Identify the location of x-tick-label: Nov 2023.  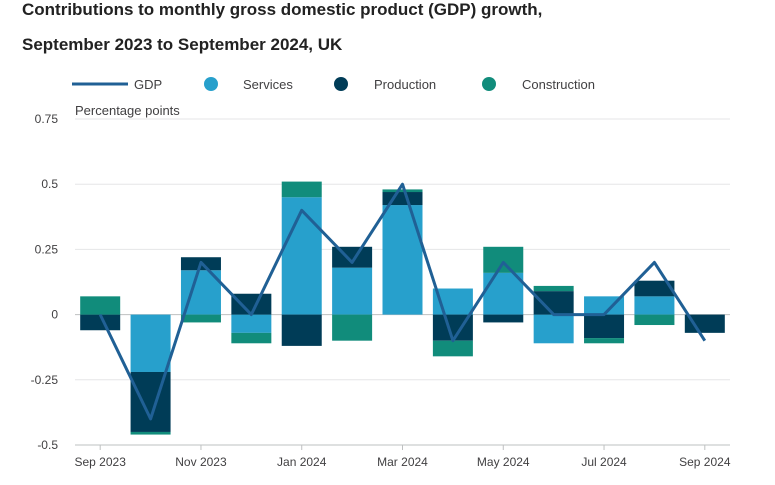
(201, 462).